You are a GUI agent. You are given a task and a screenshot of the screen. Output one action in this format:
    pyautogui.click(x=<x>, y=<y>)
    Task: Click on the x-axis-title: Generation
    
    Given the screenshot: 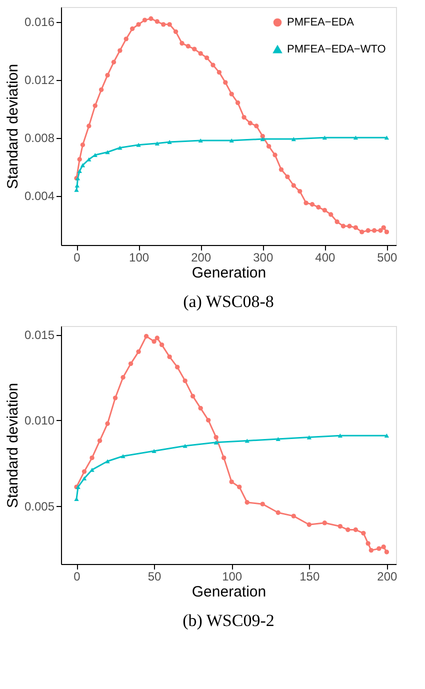 What is the action you would take?
    pyautogui.click(x=229, y=592)
    